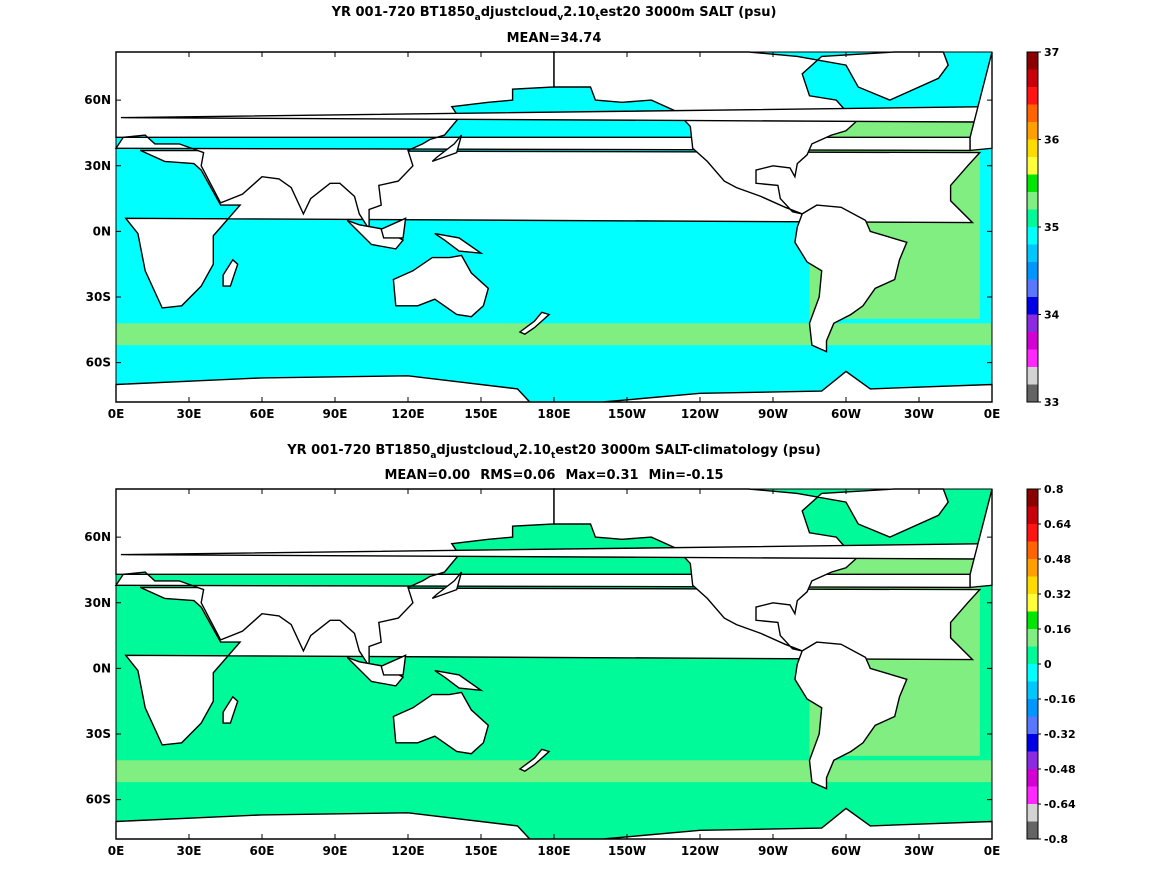  Describe the element at coordinates (686, 475) in the screenshot. I see `stat-value: Min=-0.15` at that location.